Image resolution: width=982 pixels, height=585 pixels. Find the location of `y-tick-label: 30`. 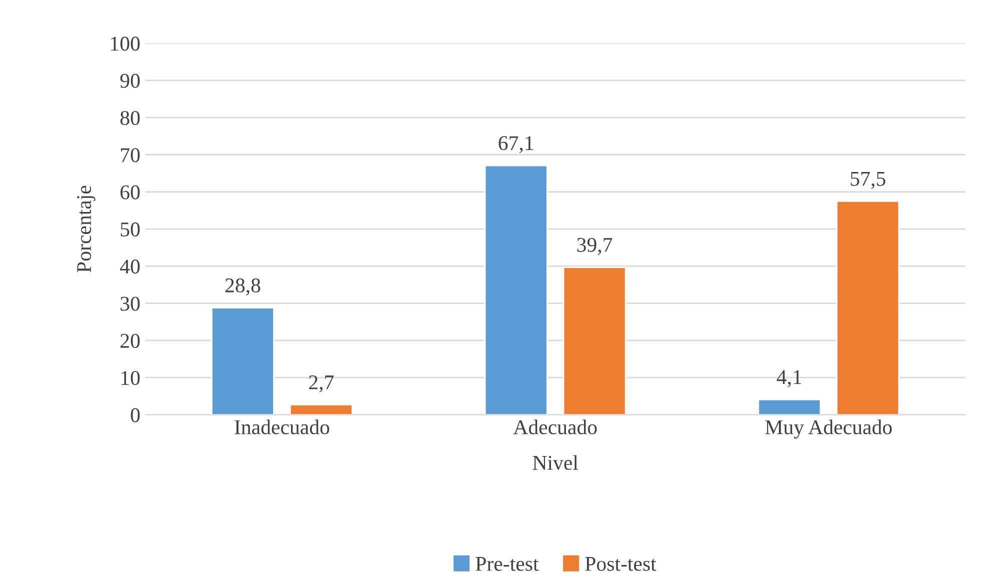

y-tick-label: 30 is located at coordinates (130, 303).